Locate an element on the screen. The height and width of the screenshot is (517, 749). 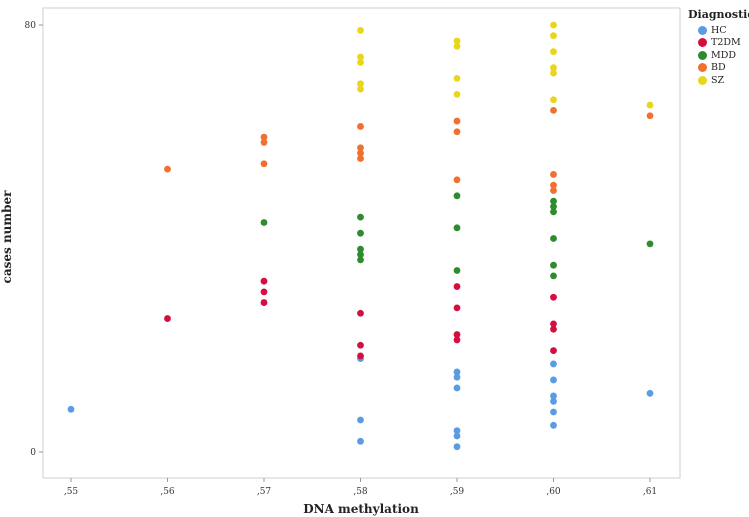
legend-item-mdd: MDD is located at coordinates (723, 55).